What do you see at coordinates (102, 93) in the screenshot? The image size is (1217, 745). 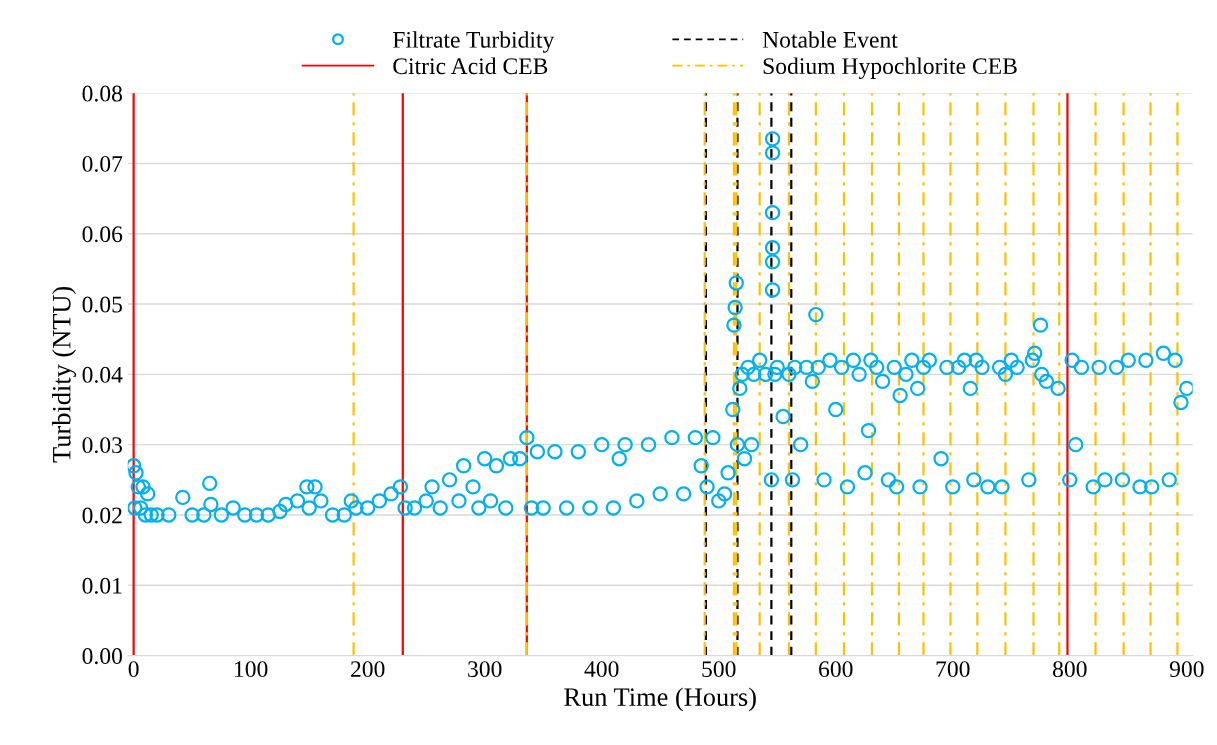 I see `y-tick-label: 0.08` at bounding box center [102, 93].